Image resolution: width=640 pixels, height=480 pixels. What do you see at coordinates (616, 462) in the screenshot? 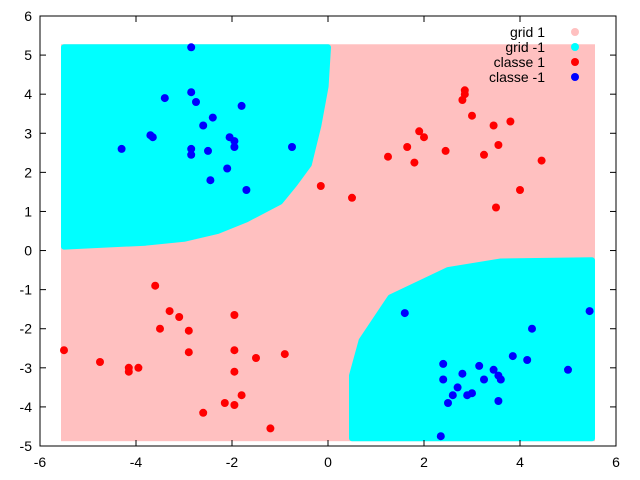
I see `x-tick-label: 6` at bounding box center [616, 462].